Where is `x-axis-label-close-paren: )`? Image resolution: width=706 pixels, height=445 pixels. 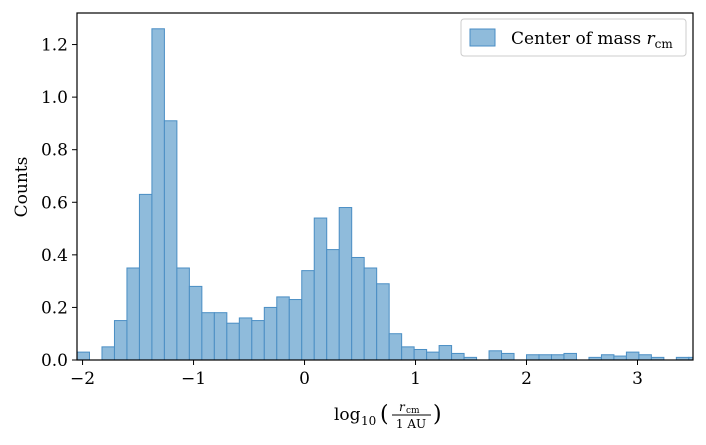 x-axis-label-close-paren: ) is located at coordinates (437, 414).